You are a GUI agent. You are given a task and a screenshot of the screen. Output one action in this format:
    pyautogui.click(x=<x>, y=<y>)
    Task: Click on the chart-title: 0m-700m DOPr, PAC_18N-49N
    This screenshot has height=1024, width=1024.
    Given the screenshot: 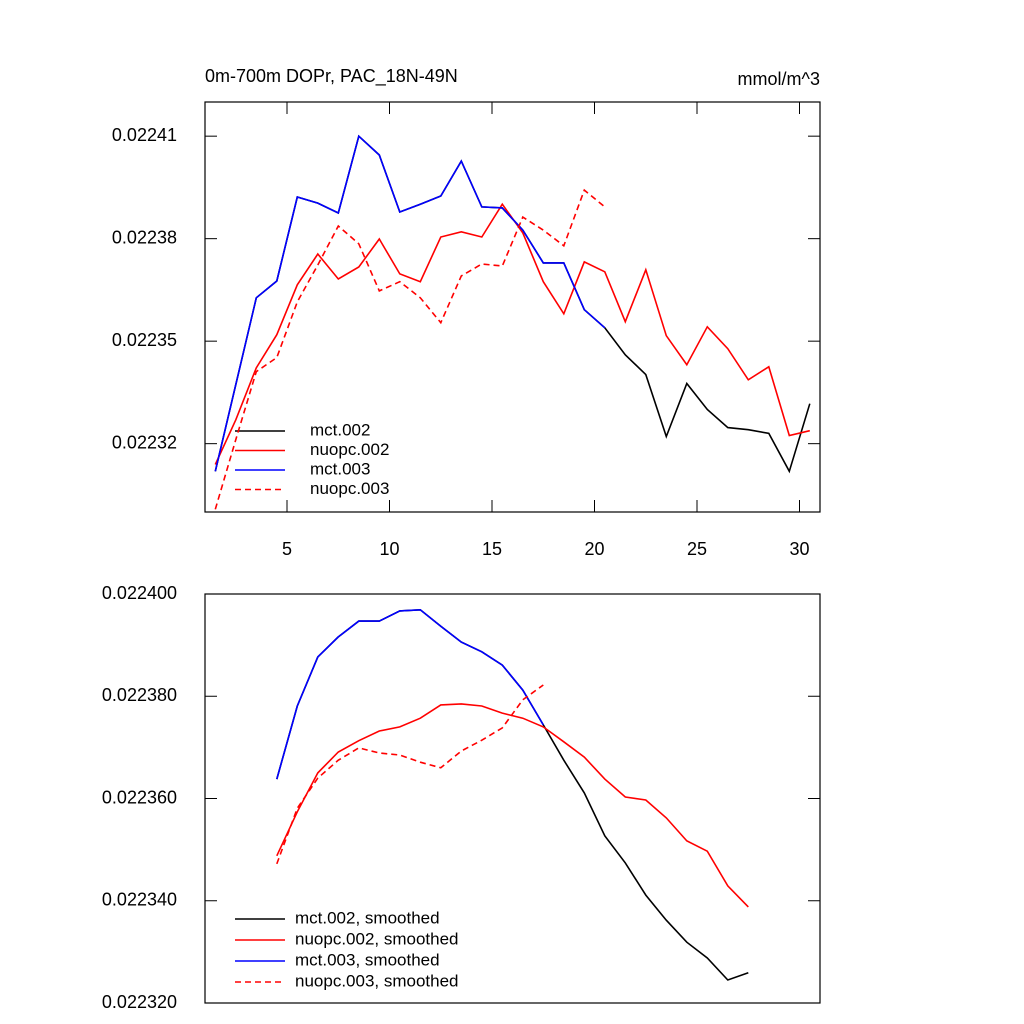 What is the action you would take?
    pyautogui.click(x=331, y=76)
    